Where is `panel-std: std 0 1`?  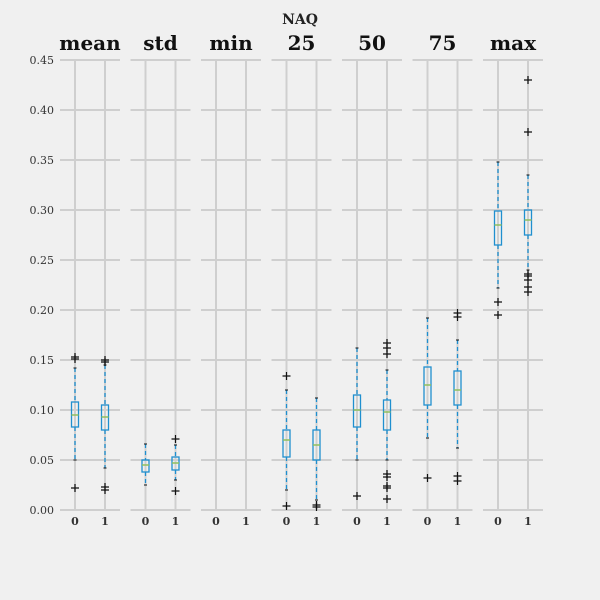 panel-std: std 0 1 is located at coordinates (160, 279).